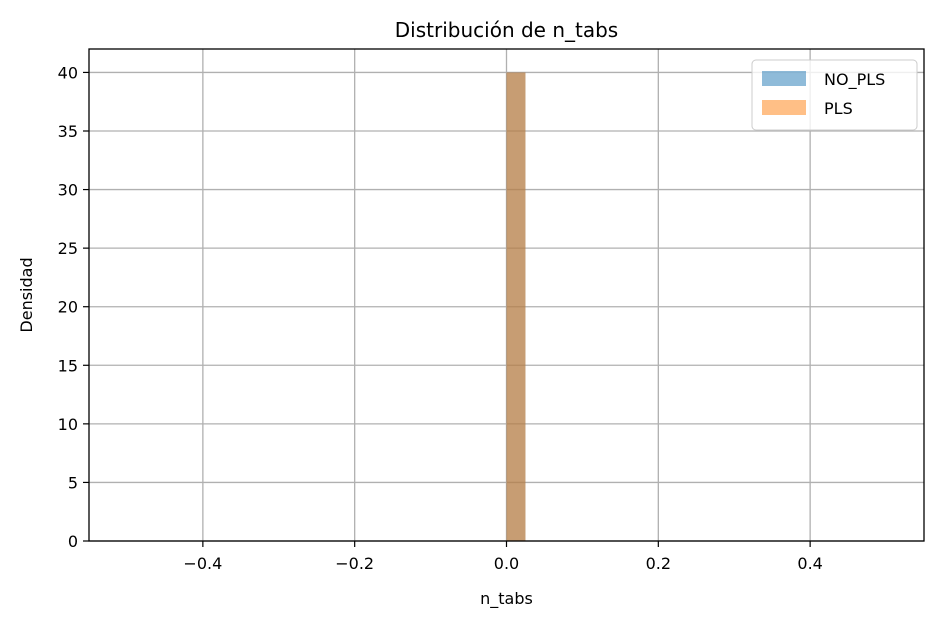 The image size is (944, 623). What do you see at coordinates (68, 190) in the screenshot?
I see `y-tick-label: 30` at bounding box center [68, 190].